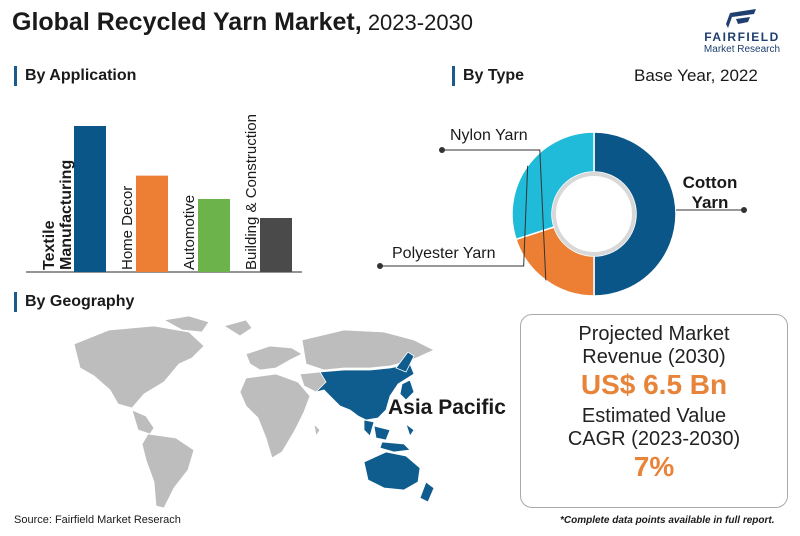 The height and width of the screenshot is (536, 800). Describe the element at coordinates (654, 357) in the screenshot. I see `revenue-label-line2: Revenue (2030)` at that location.